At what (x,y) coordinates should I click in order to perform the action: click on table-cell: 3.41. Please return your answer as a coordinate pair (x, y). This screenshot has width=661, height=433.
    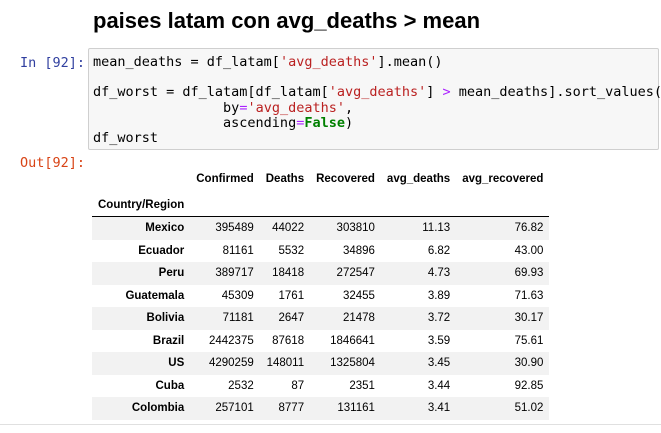
    Looking at the image, I should click on (439, 408).